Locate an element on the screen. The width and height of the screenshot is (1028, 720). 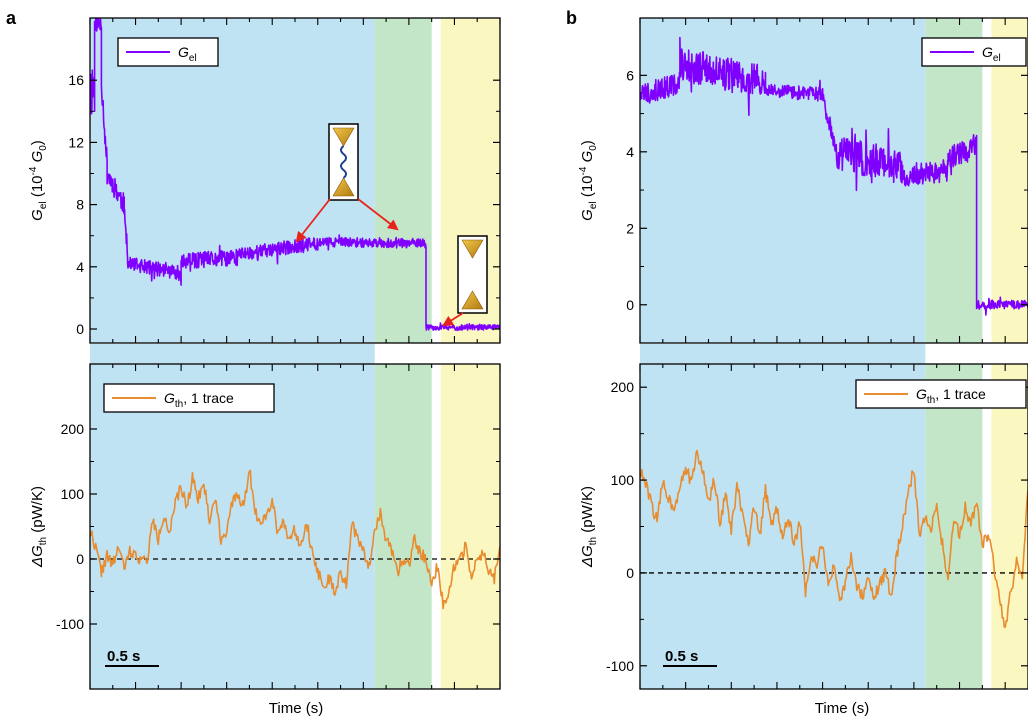
y-tick-label: 16 is located at coordinates (76, 80).